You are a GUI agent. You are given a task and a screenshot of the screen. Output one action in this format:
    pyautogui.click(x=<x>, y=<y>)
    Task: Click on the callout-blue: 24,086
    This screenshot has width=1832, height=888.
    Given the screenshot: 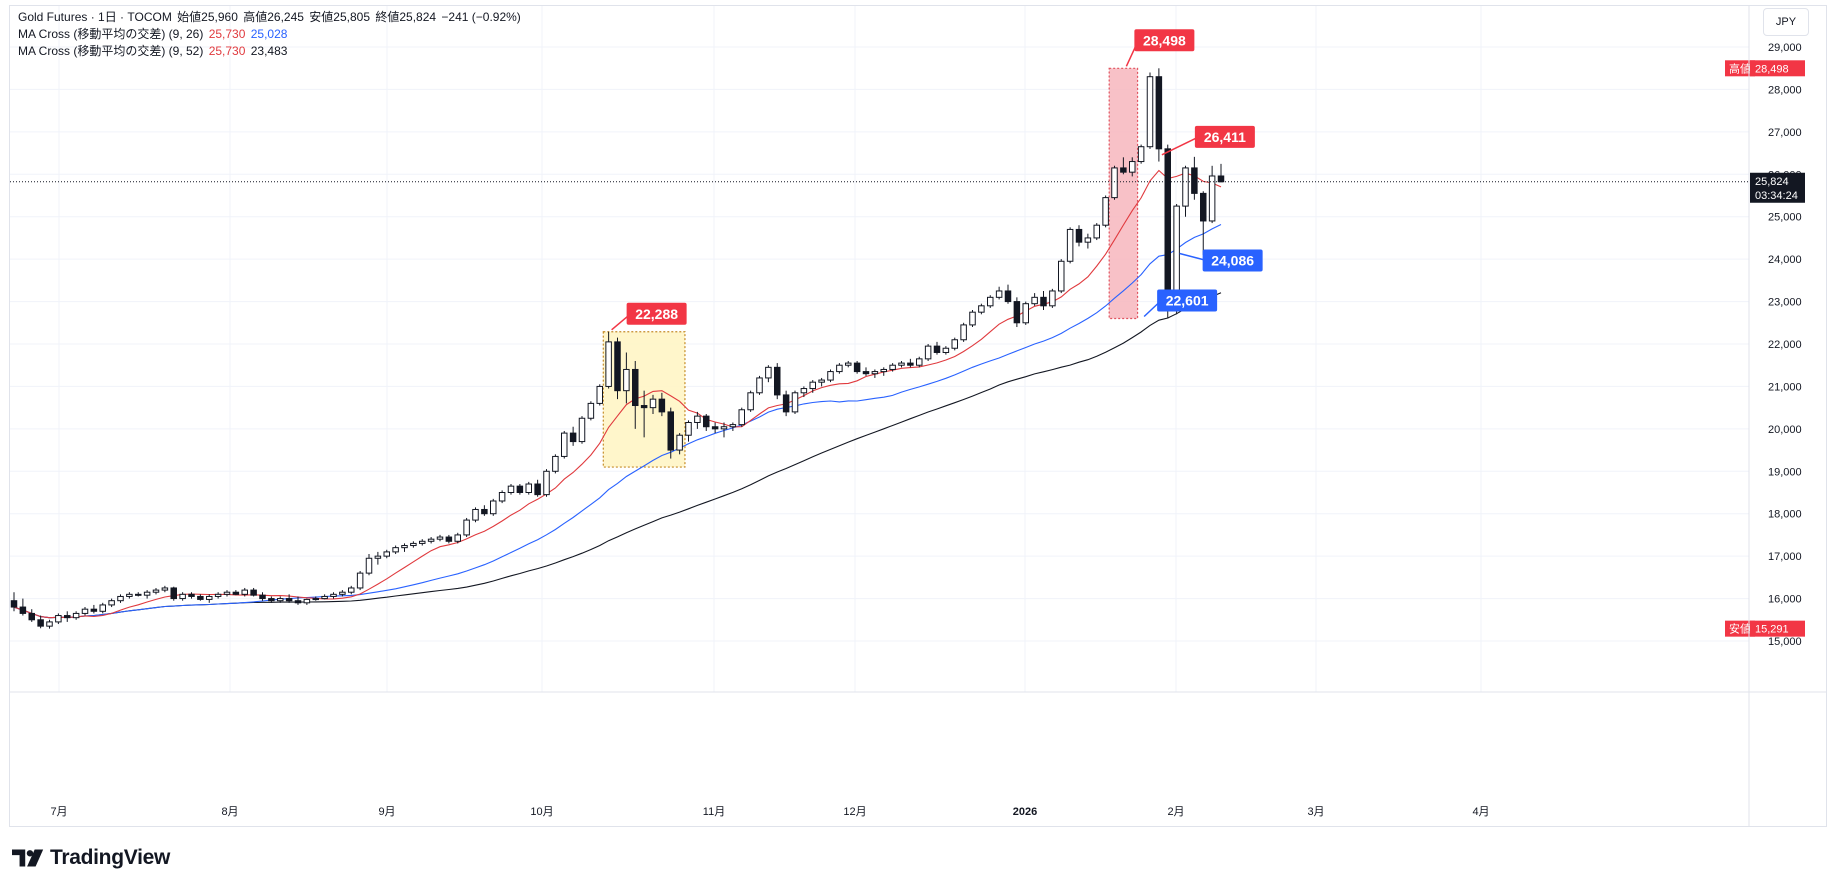 What is the action you would take?
    pyautogui.click(x=1221, y=260)
    